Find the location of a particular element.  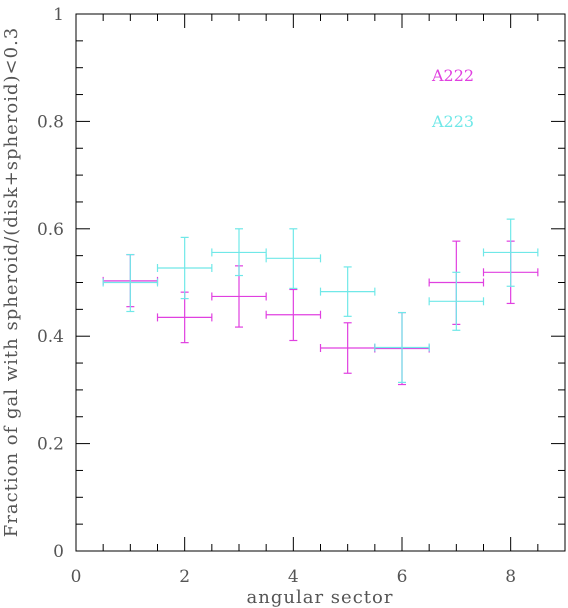

y-tick-label: 0 is located at coordinates (58, 552).